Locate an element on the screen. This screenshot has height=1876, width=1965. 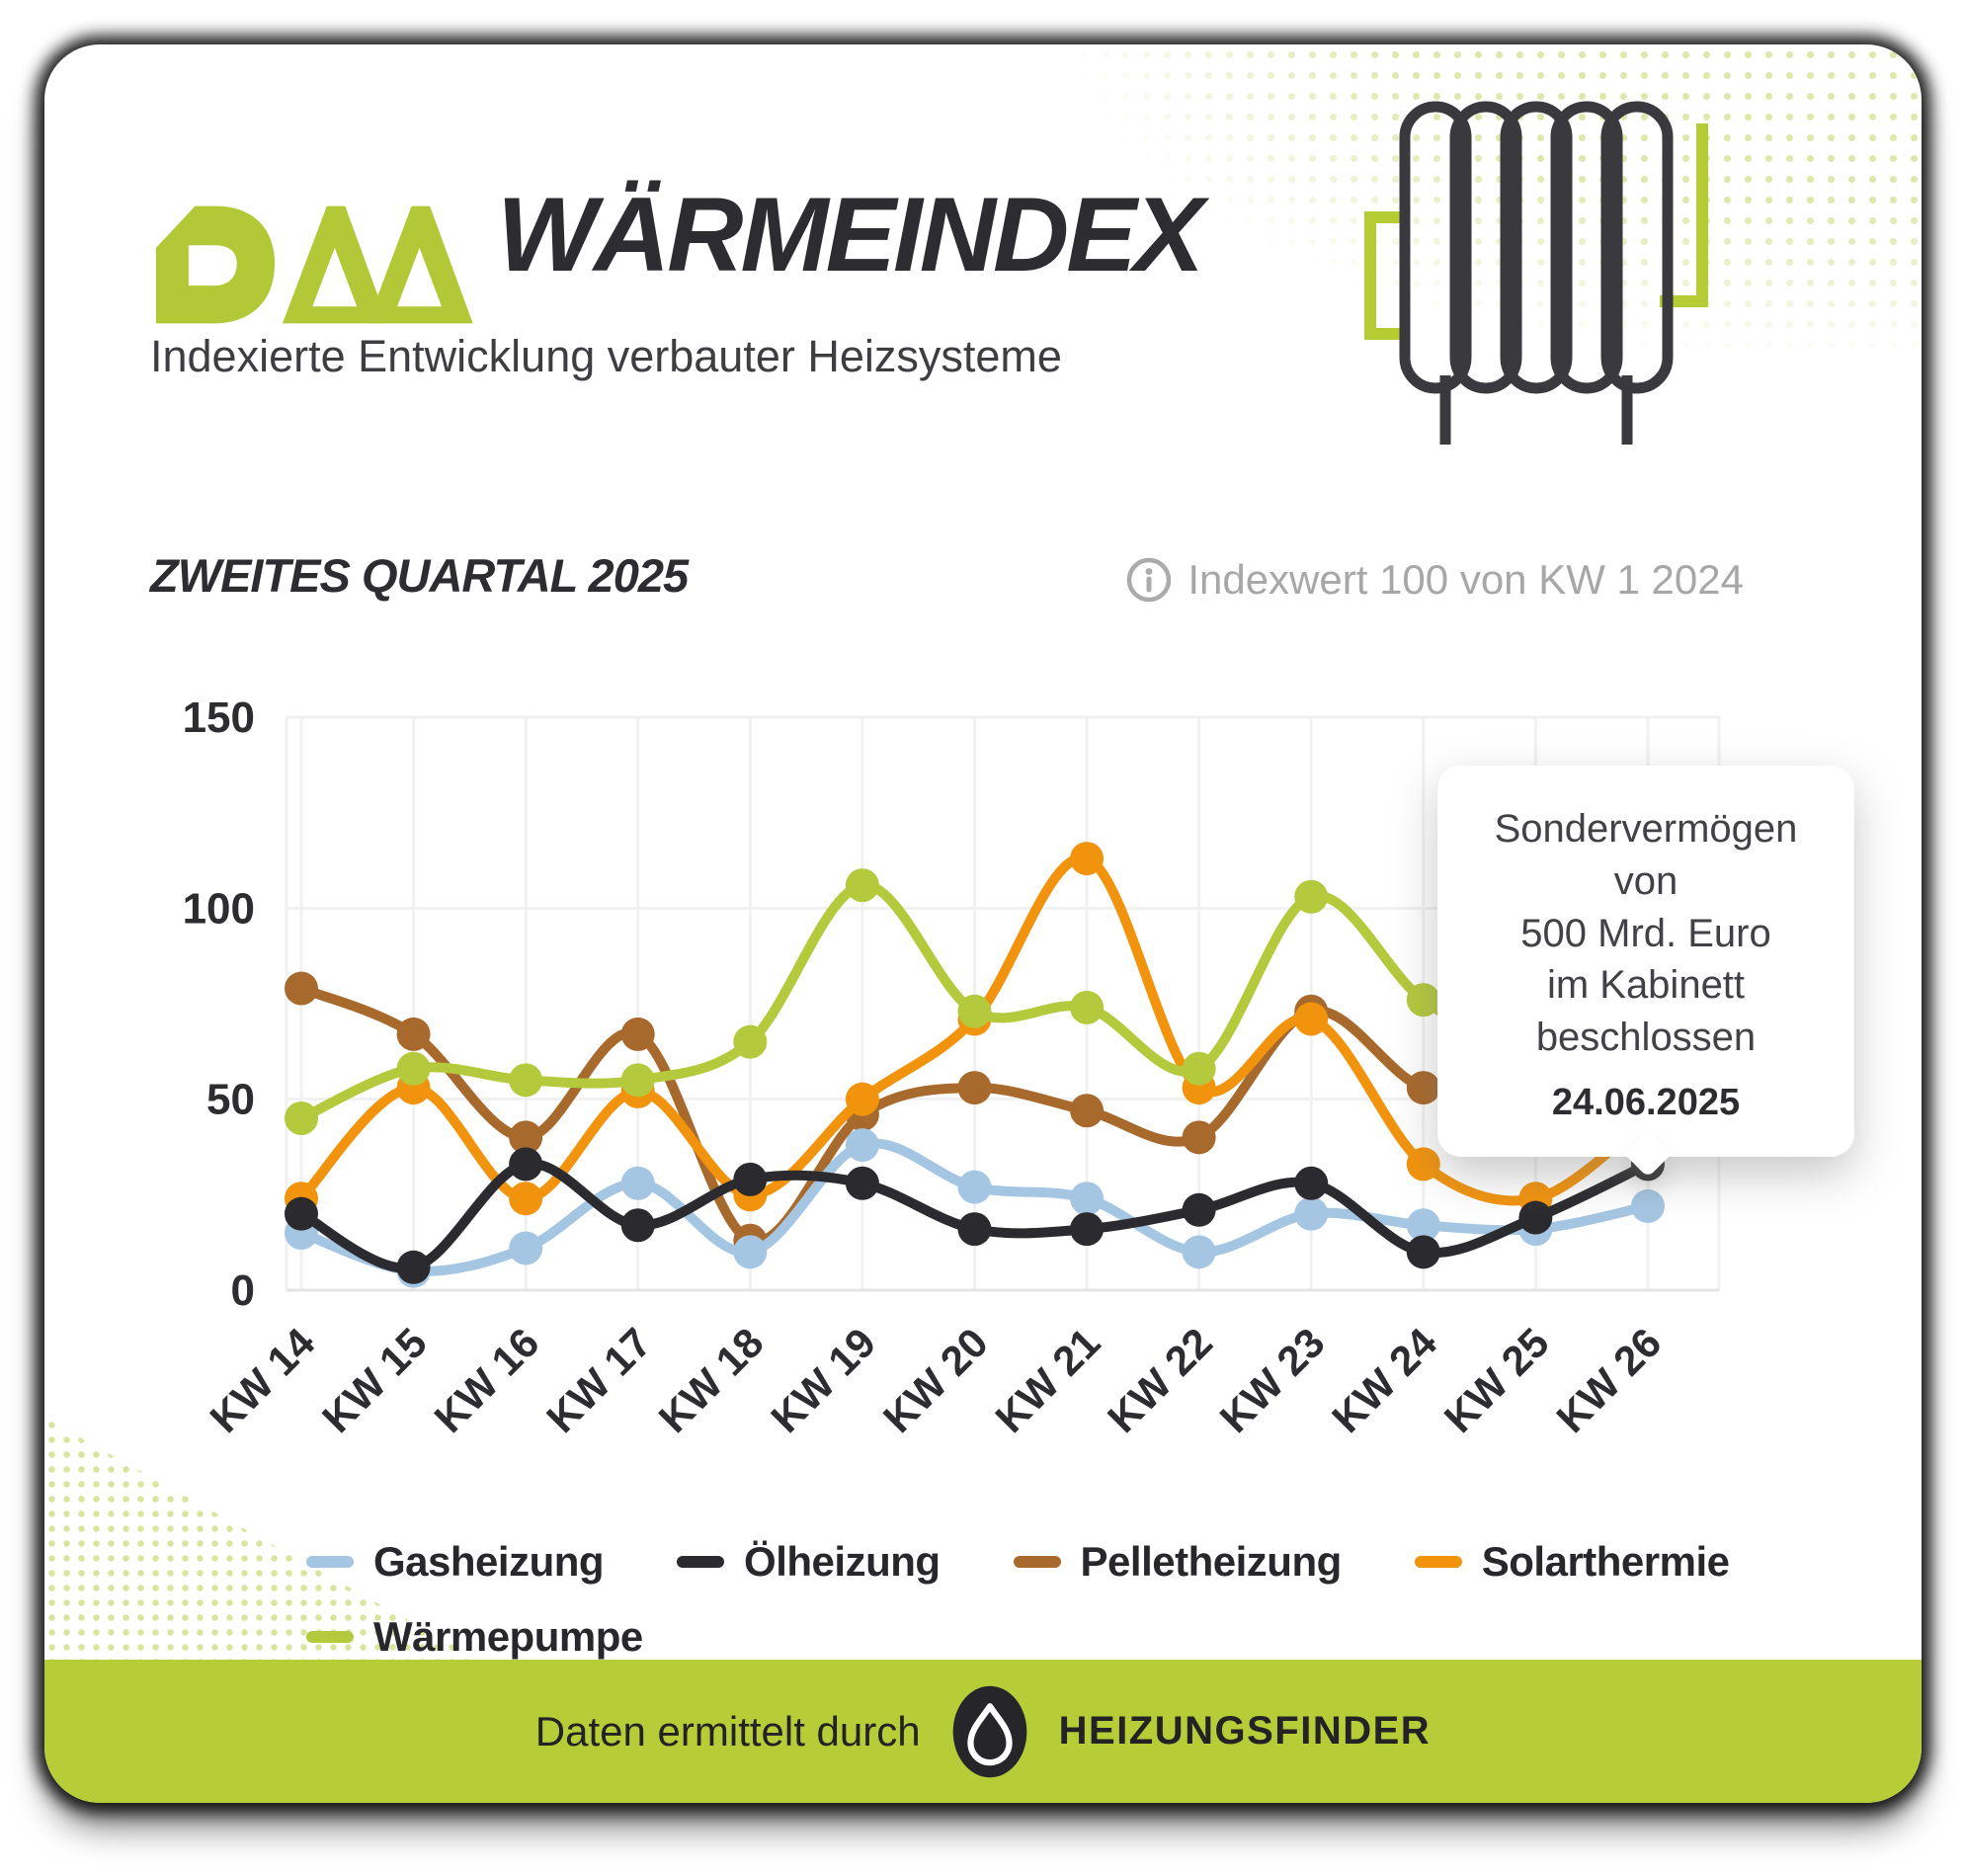
point-Wärmepumpe-KW 15 is located at coordinates (414, 1068).